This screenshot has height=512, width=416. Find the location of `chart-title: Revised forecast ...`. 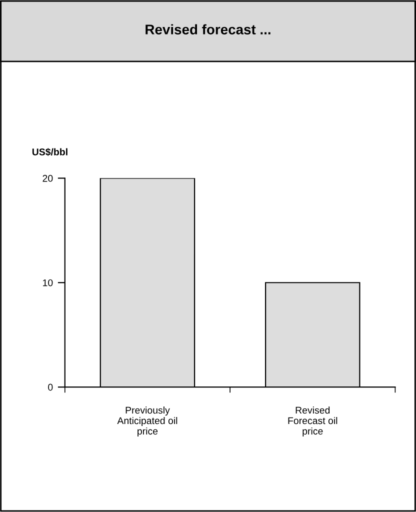

chart-title: Revised forecast ... is located at coordinates (208, 29).